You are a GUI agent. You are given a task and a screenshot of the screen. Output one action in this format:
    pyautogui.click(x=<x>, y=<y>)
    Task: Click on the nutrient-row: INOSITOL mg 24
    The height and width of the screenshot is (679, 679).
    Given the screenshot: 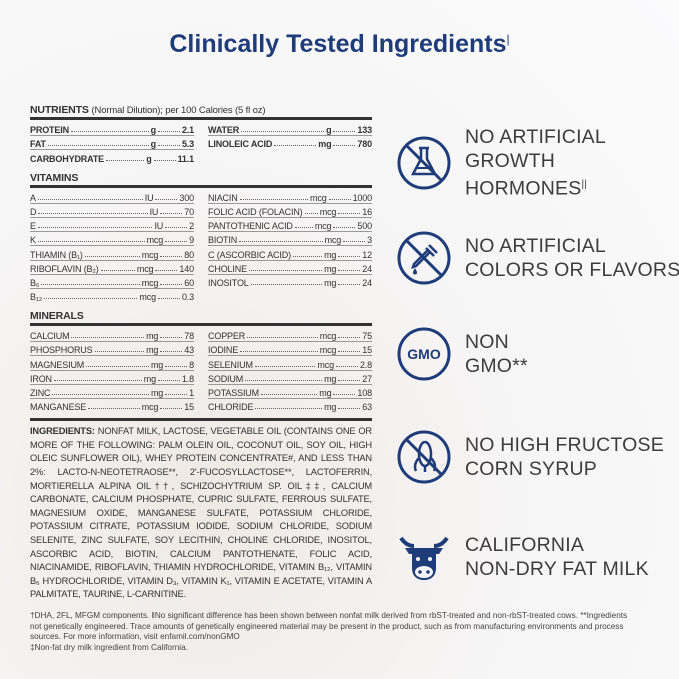 What is the action you would take?
    pyautogui.click(x=290, y=281)
    